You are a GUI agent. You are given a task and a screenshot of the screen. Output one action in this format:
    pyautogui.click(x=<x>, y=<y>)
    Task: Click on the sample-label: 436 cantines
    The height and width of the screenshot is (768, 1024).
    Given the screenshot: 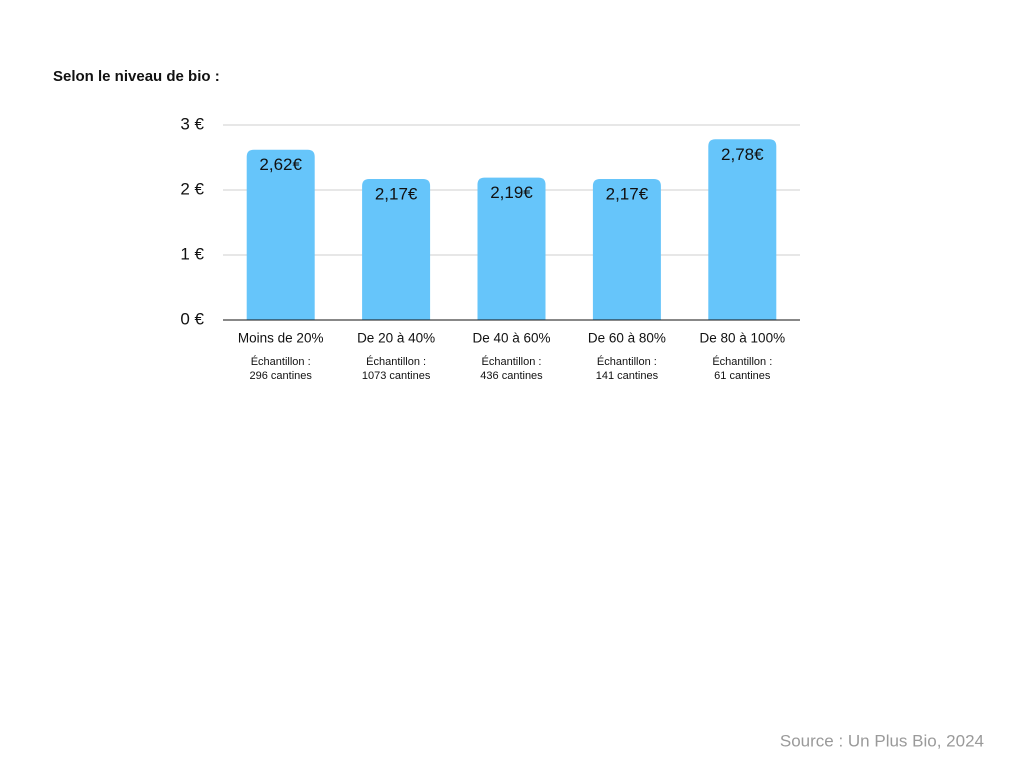 What is the action you would take?
    pyautogui.click(x=511, y=376)
    